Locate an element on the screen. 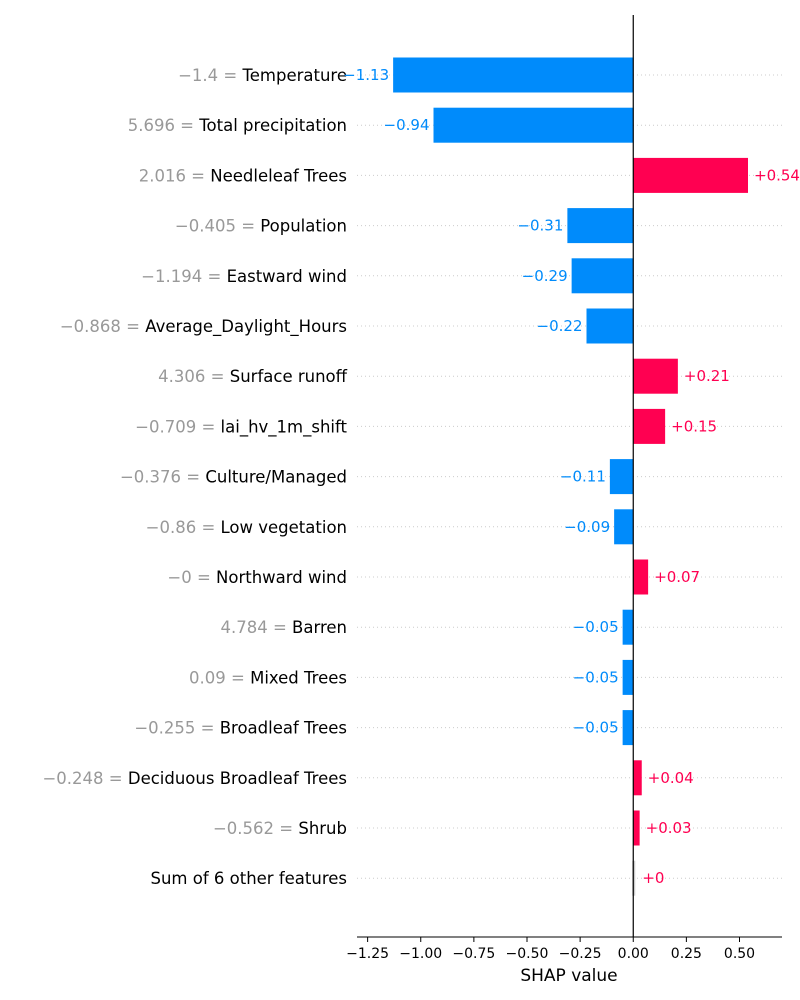 The image size is (800, 1000). feature-label: 4.784 = Barren is located at coordinates (283, 627).